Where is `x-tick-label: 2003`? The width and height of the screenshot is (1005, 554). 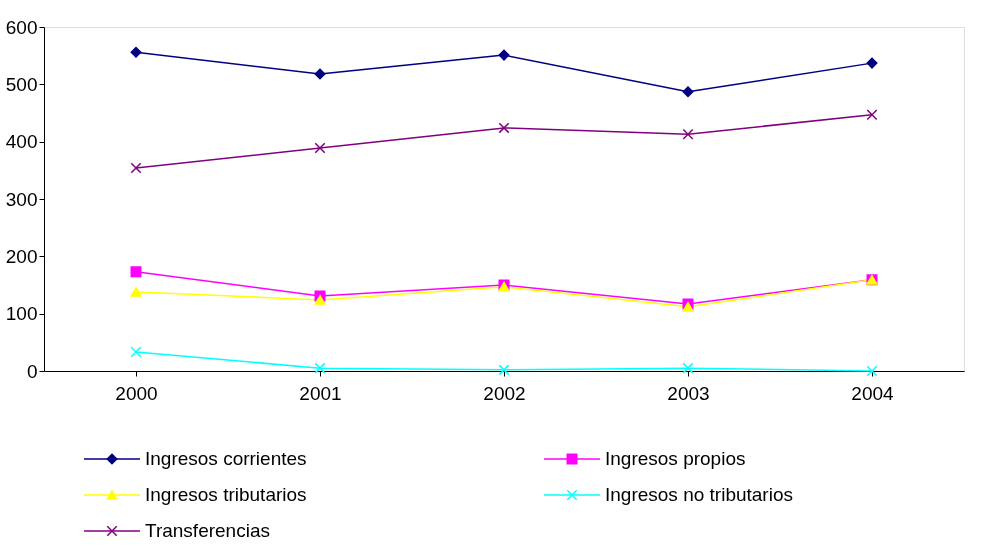 x-tick-label: 2003 is located at coordinates (688, 393).